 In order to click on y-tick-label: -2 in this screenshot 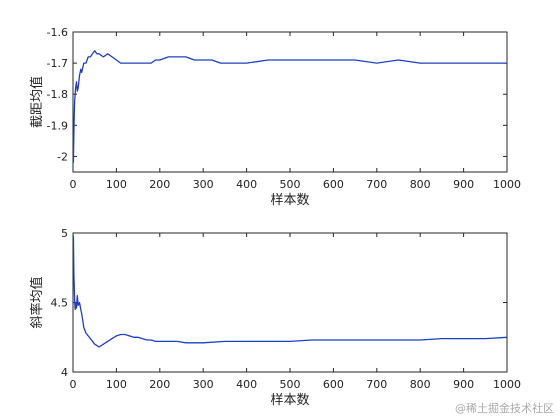, I will do `click(62, 156)`.